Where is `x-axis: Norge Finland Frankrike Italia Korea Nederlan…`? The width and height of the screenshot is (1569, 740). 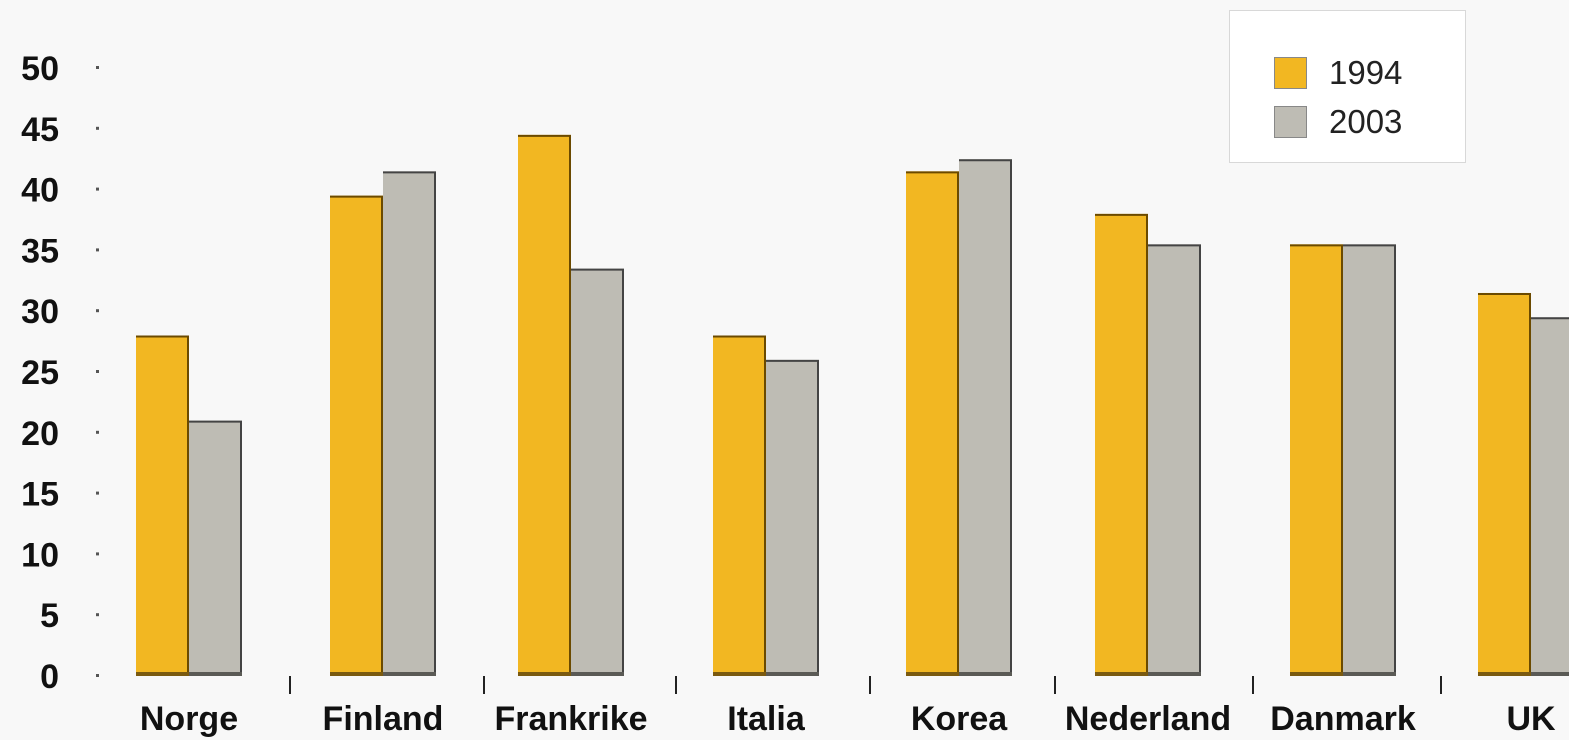 x-axis: Norge Finland Frankrike Italia Korea Nederlan… is located at coordinates (848, 707).